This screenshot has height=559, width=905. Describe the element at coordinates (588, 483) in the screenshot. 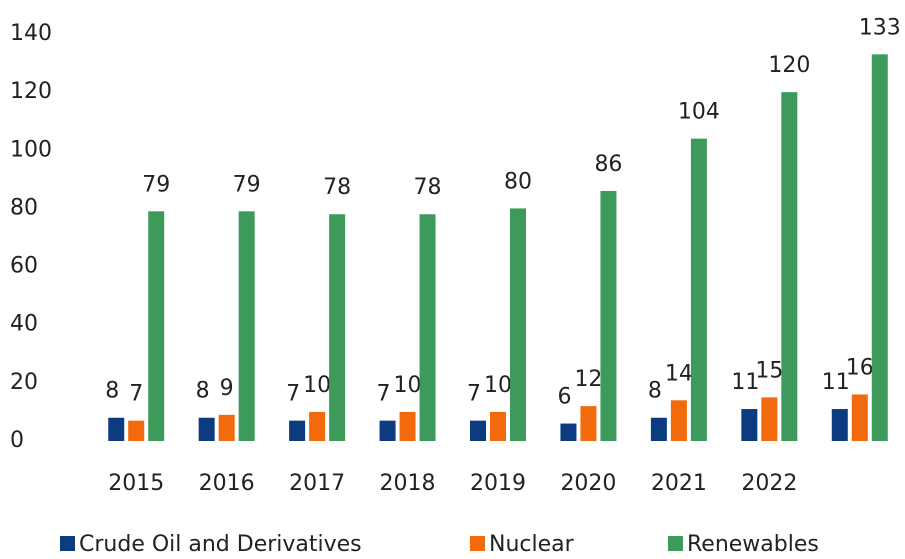

I see `x-tick-label: 2020` at that location.